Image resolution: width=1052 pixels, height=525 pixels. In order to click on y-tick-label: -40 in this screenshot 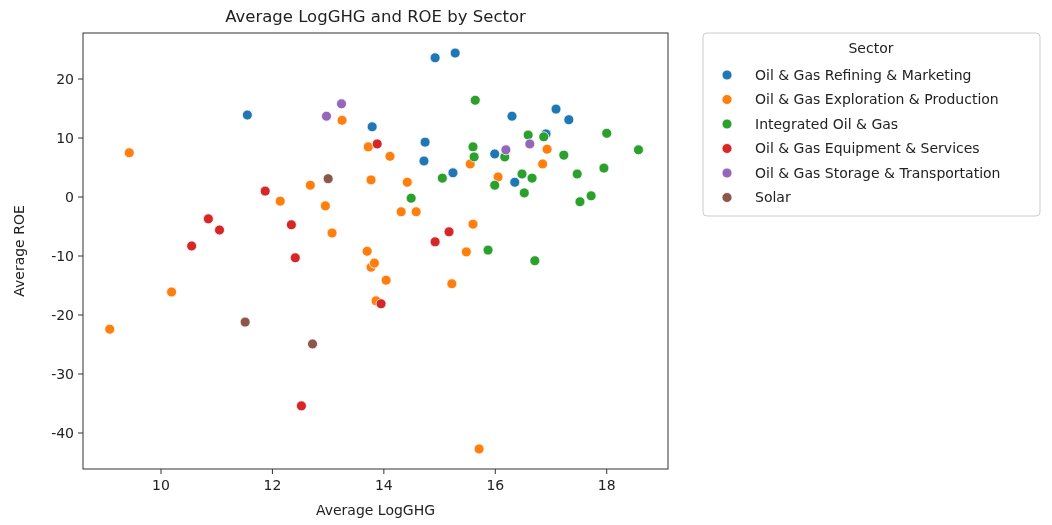, I will do `click(62, 432)`.